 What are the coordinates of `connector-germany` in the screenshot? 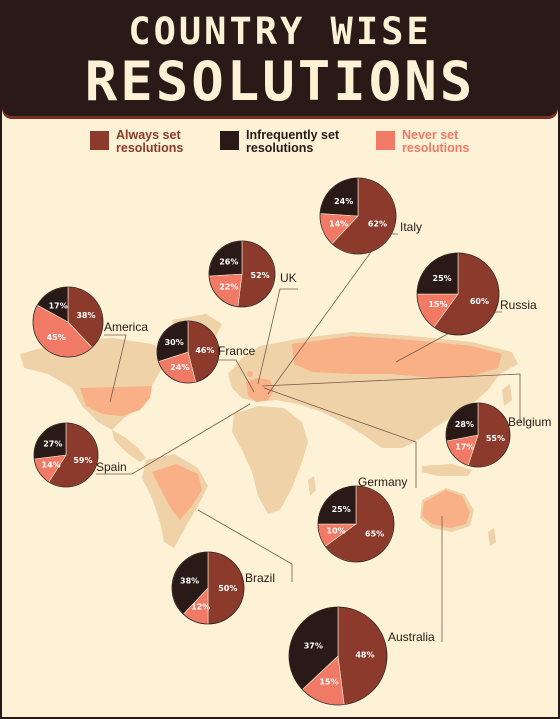 It's located at (340, 437).